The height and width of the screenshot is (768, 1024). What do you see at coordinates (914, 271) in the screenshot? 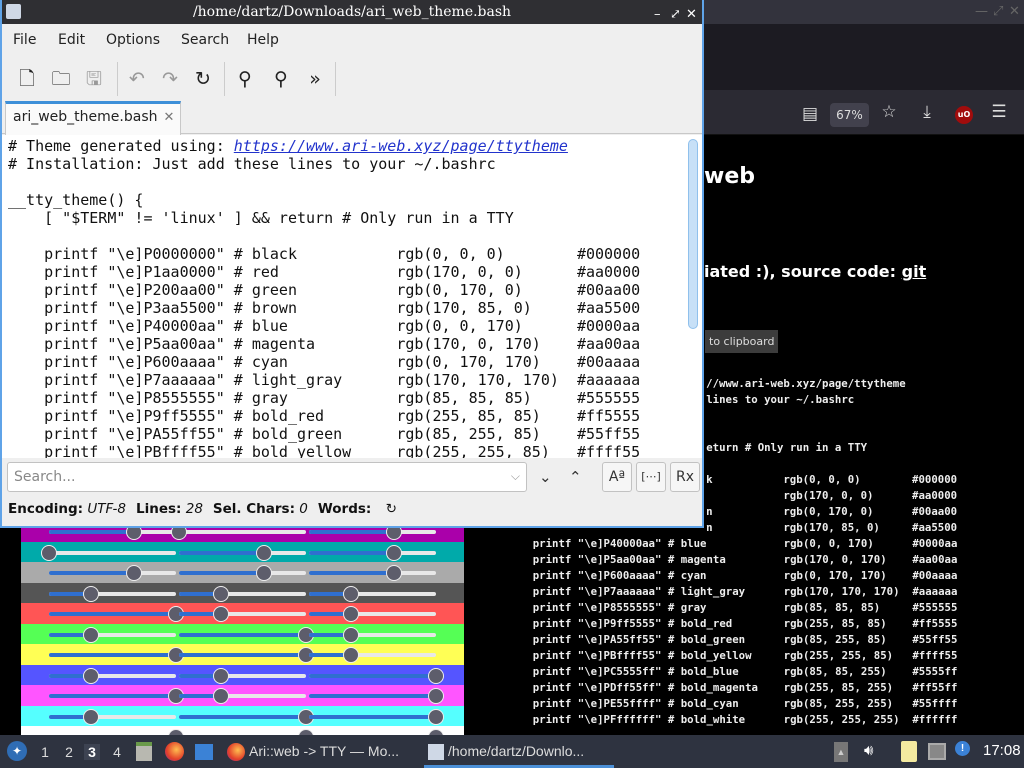
I see `git-link: git` at bounding box center [914, 271].